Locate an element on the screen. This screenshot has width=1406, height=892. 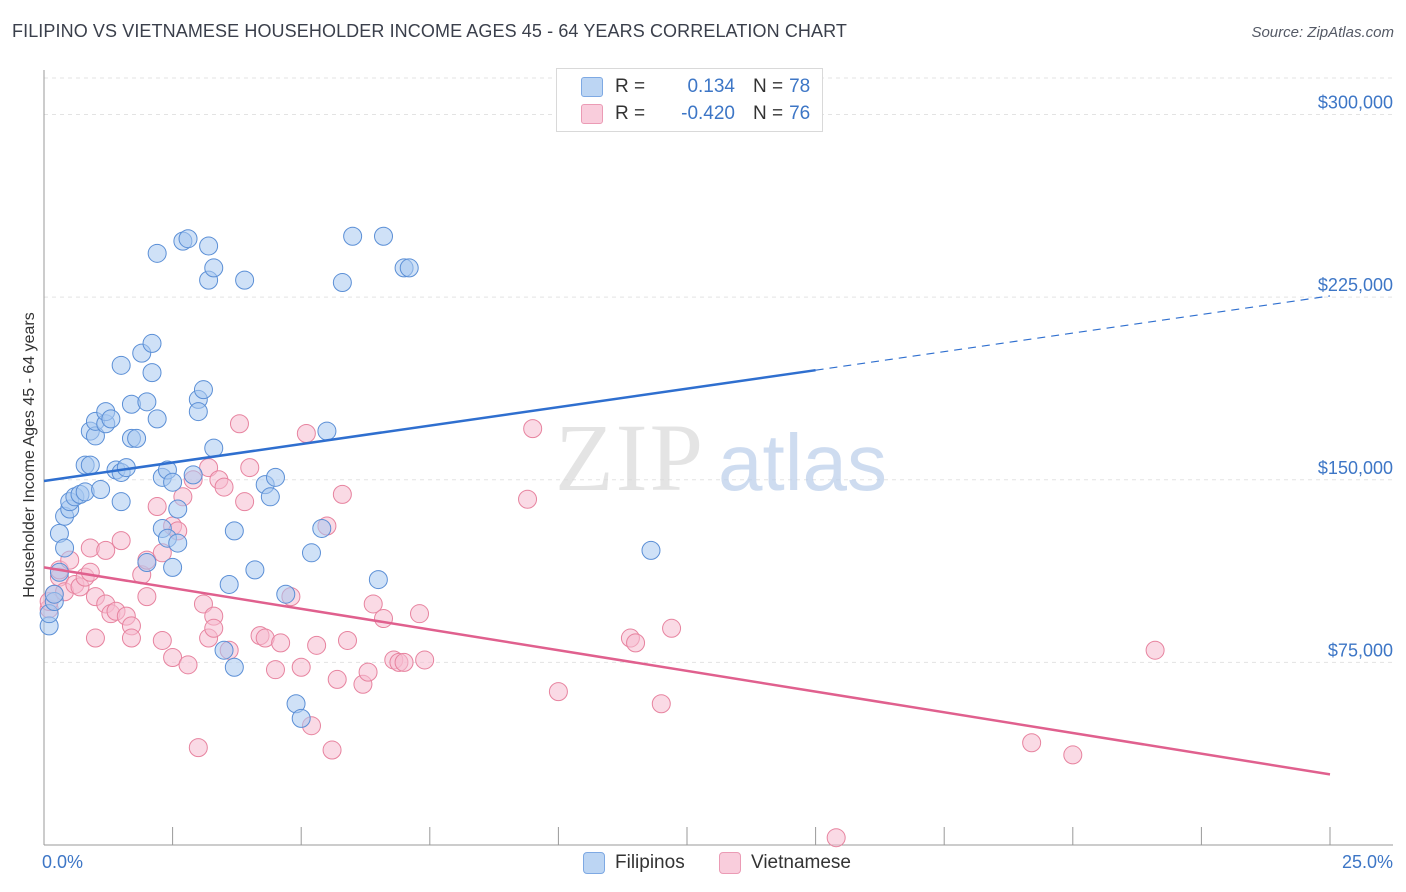
bottom-legend-label-vietnamese: Vietnamese is located at coordinates (801, 862).